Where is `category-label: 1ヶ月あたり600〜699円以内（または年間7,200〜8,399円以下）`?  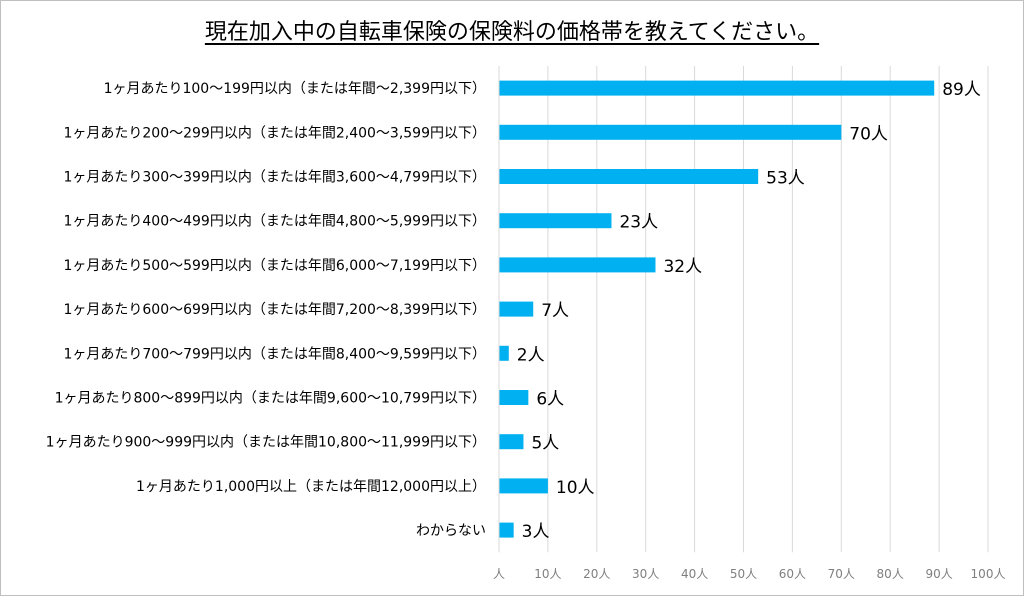 category-label: 1ヶ月あたり600〜699円以内（または年間7,200〜8,399円以下） is located at coordinates (274, 310).